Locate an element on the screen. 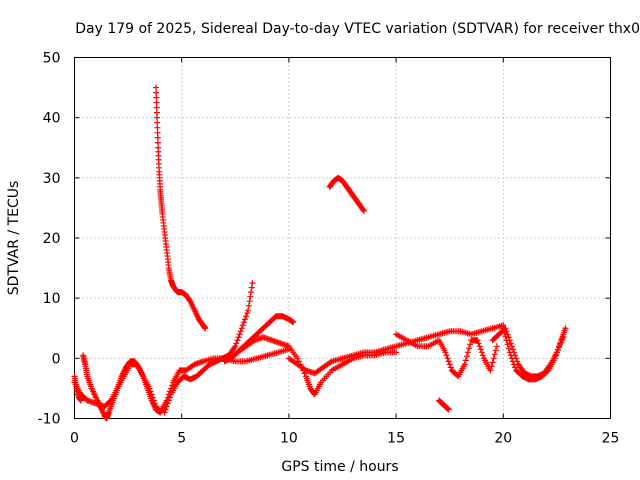 This screenshot has height=480, width=640. series-trace-i is located at coordinates (346, 194).